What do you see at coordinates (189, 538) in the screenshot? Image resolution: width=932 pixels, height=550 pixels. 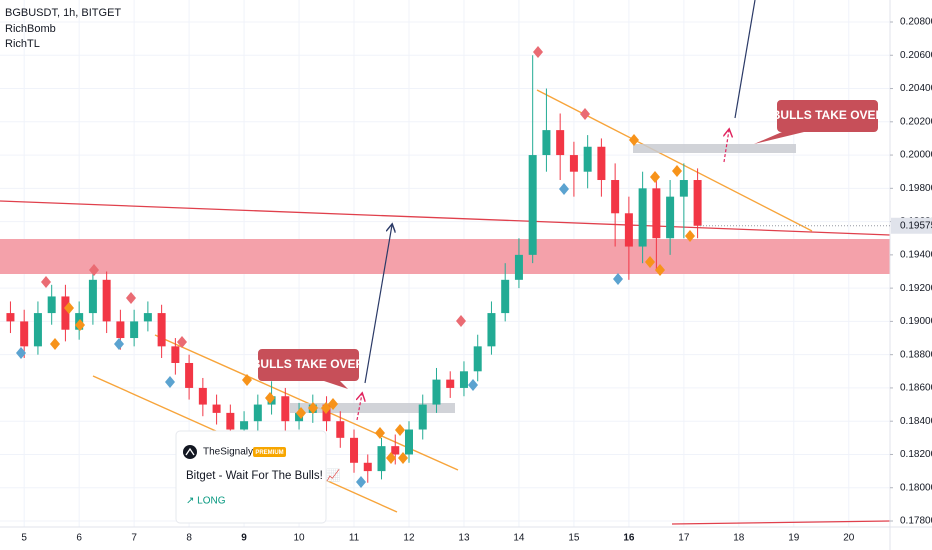 I see `x-tick-label: 8` at bounding box center [189, 538].